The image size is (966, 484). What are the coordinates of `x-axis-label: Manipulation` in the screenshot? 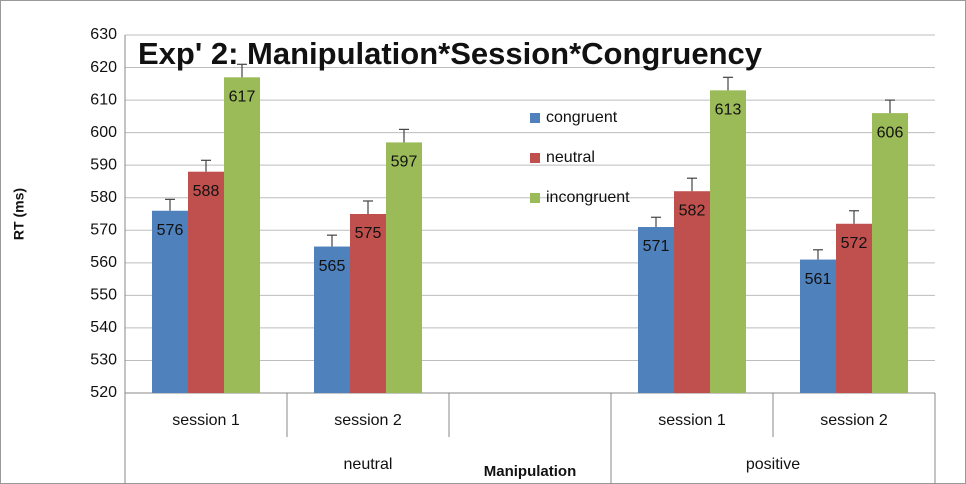 It's located at (530, 471).